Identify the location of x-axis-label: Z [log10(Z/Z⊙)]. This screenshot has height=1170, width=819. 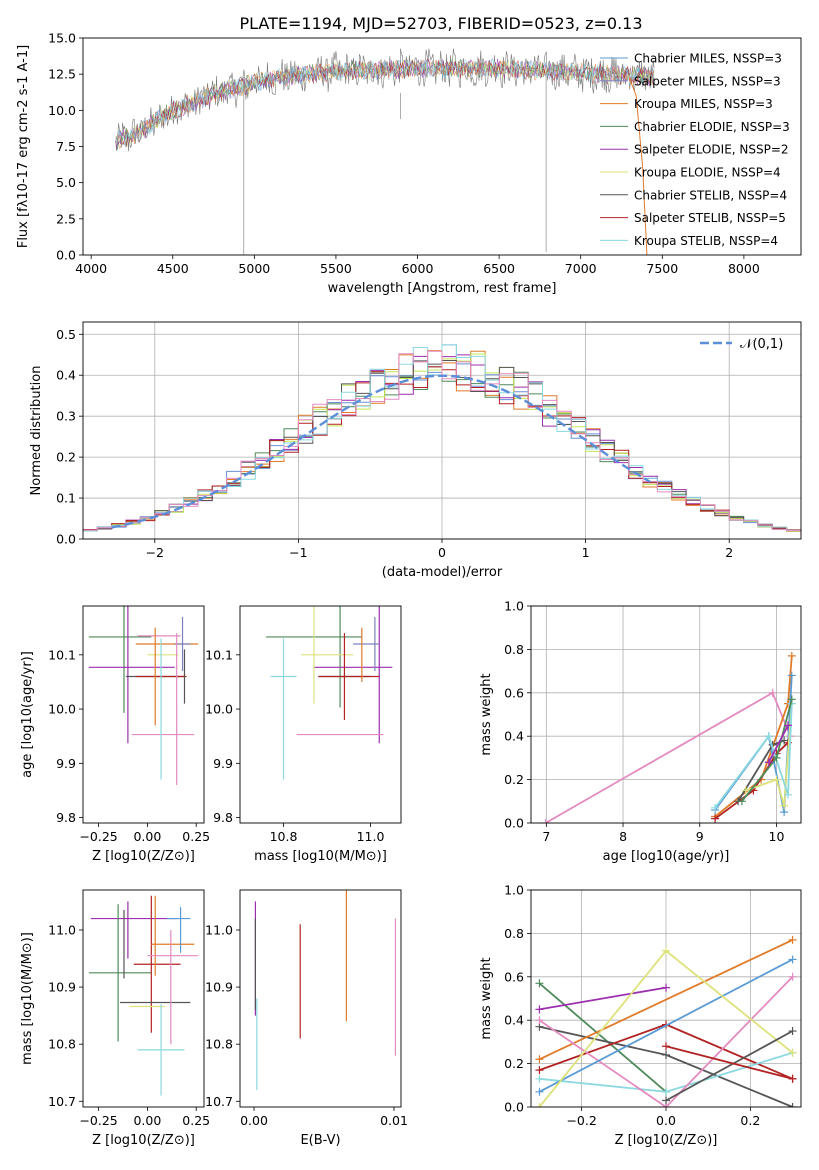
(143, 856).